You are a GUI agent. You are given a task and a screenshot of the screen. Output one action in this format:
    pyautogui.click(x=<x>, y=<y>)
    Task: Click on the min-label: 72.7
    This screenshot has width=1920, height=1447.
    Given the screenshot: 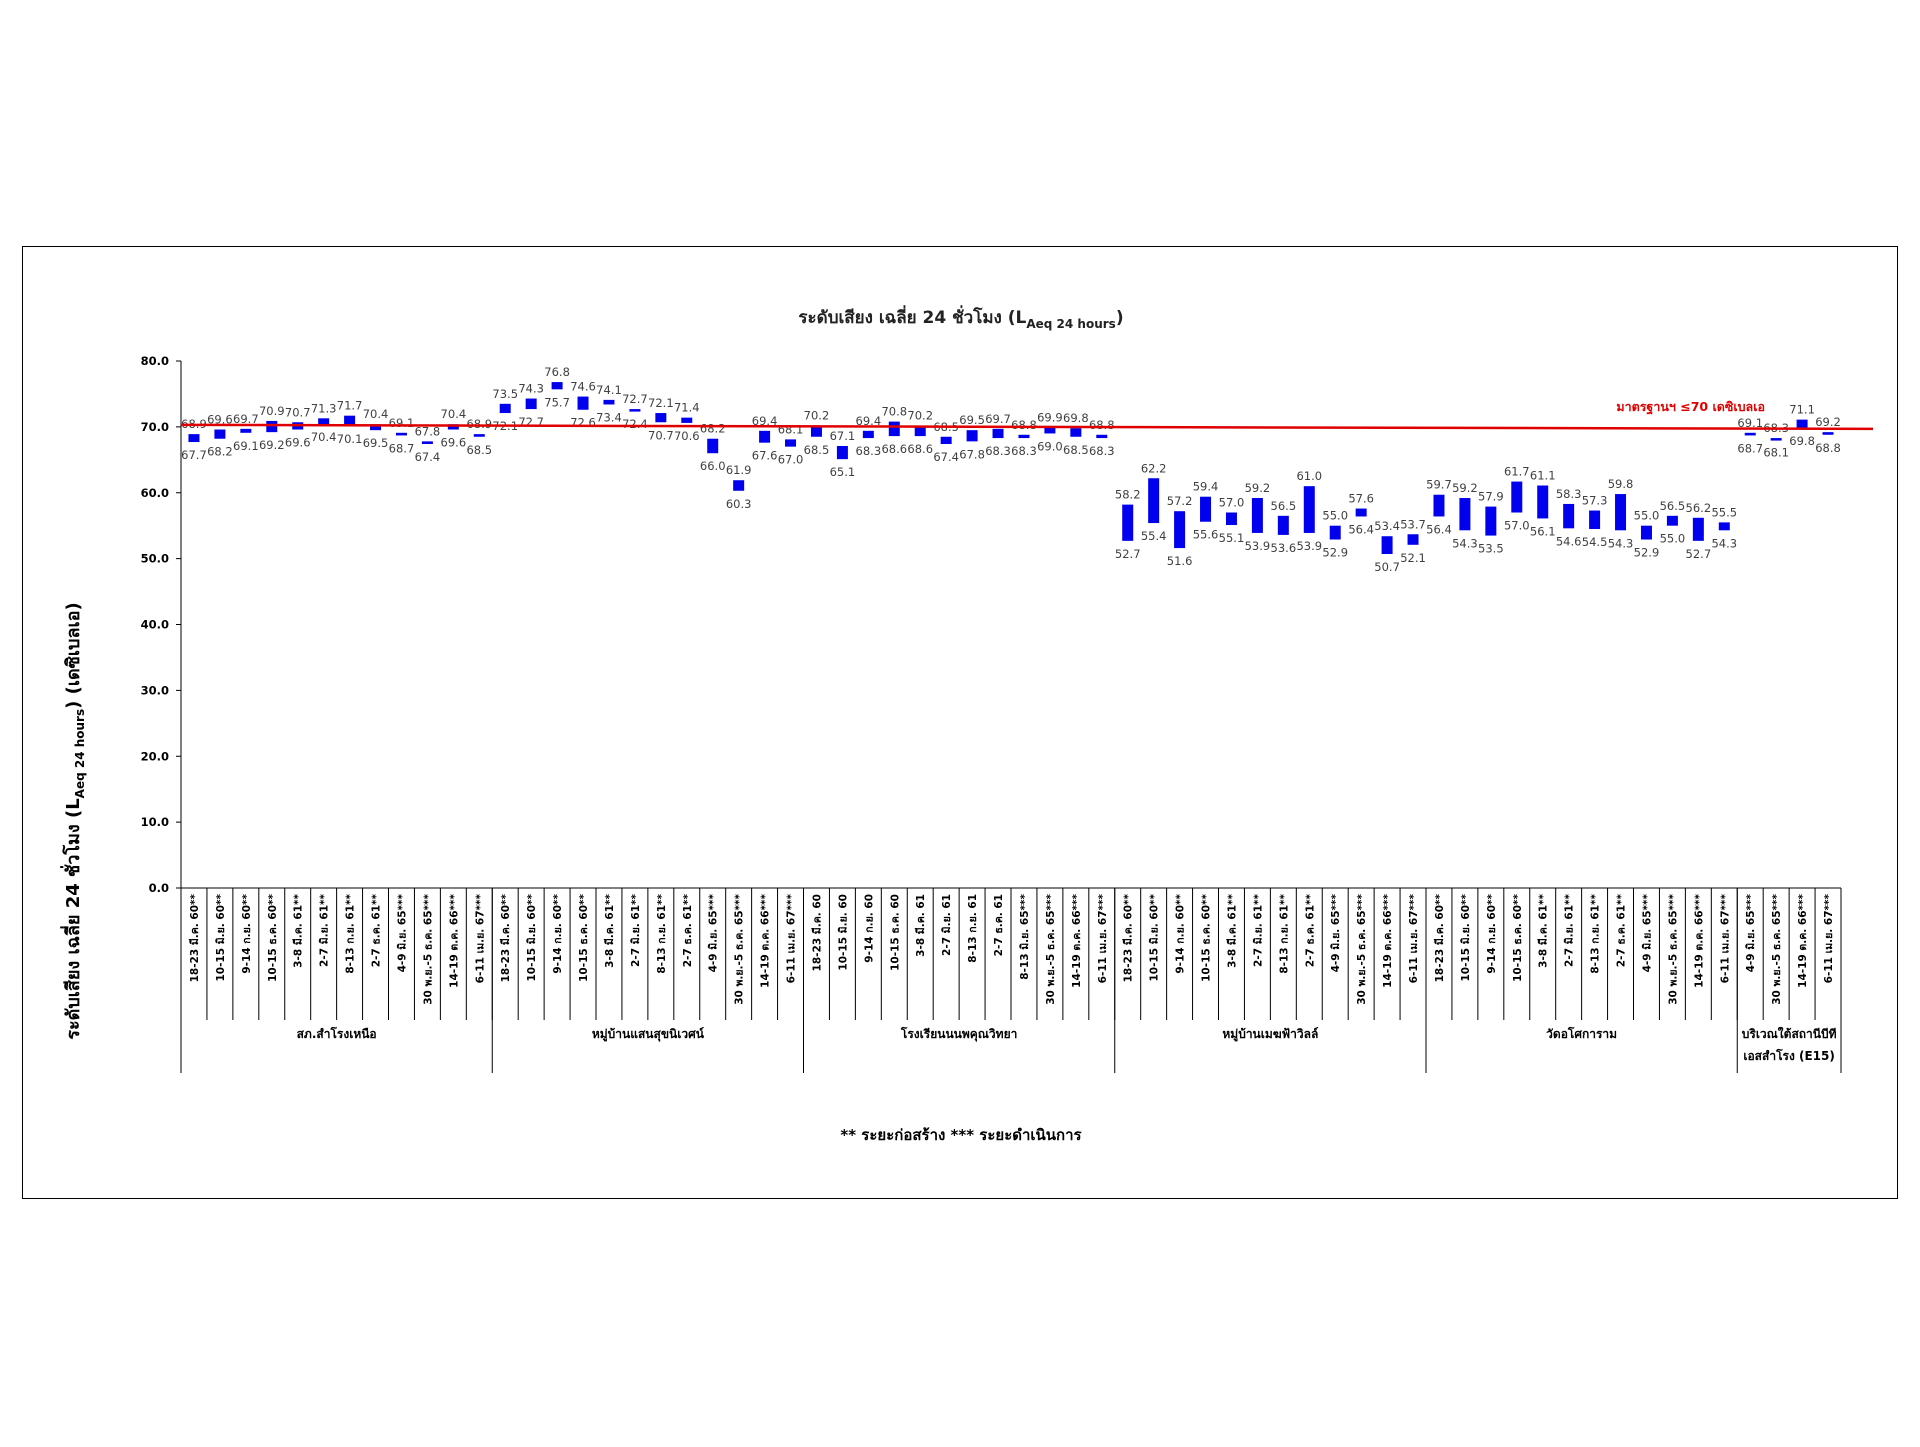 What is the action you would take?
    pyautogui.click(x=531, y=422)
    